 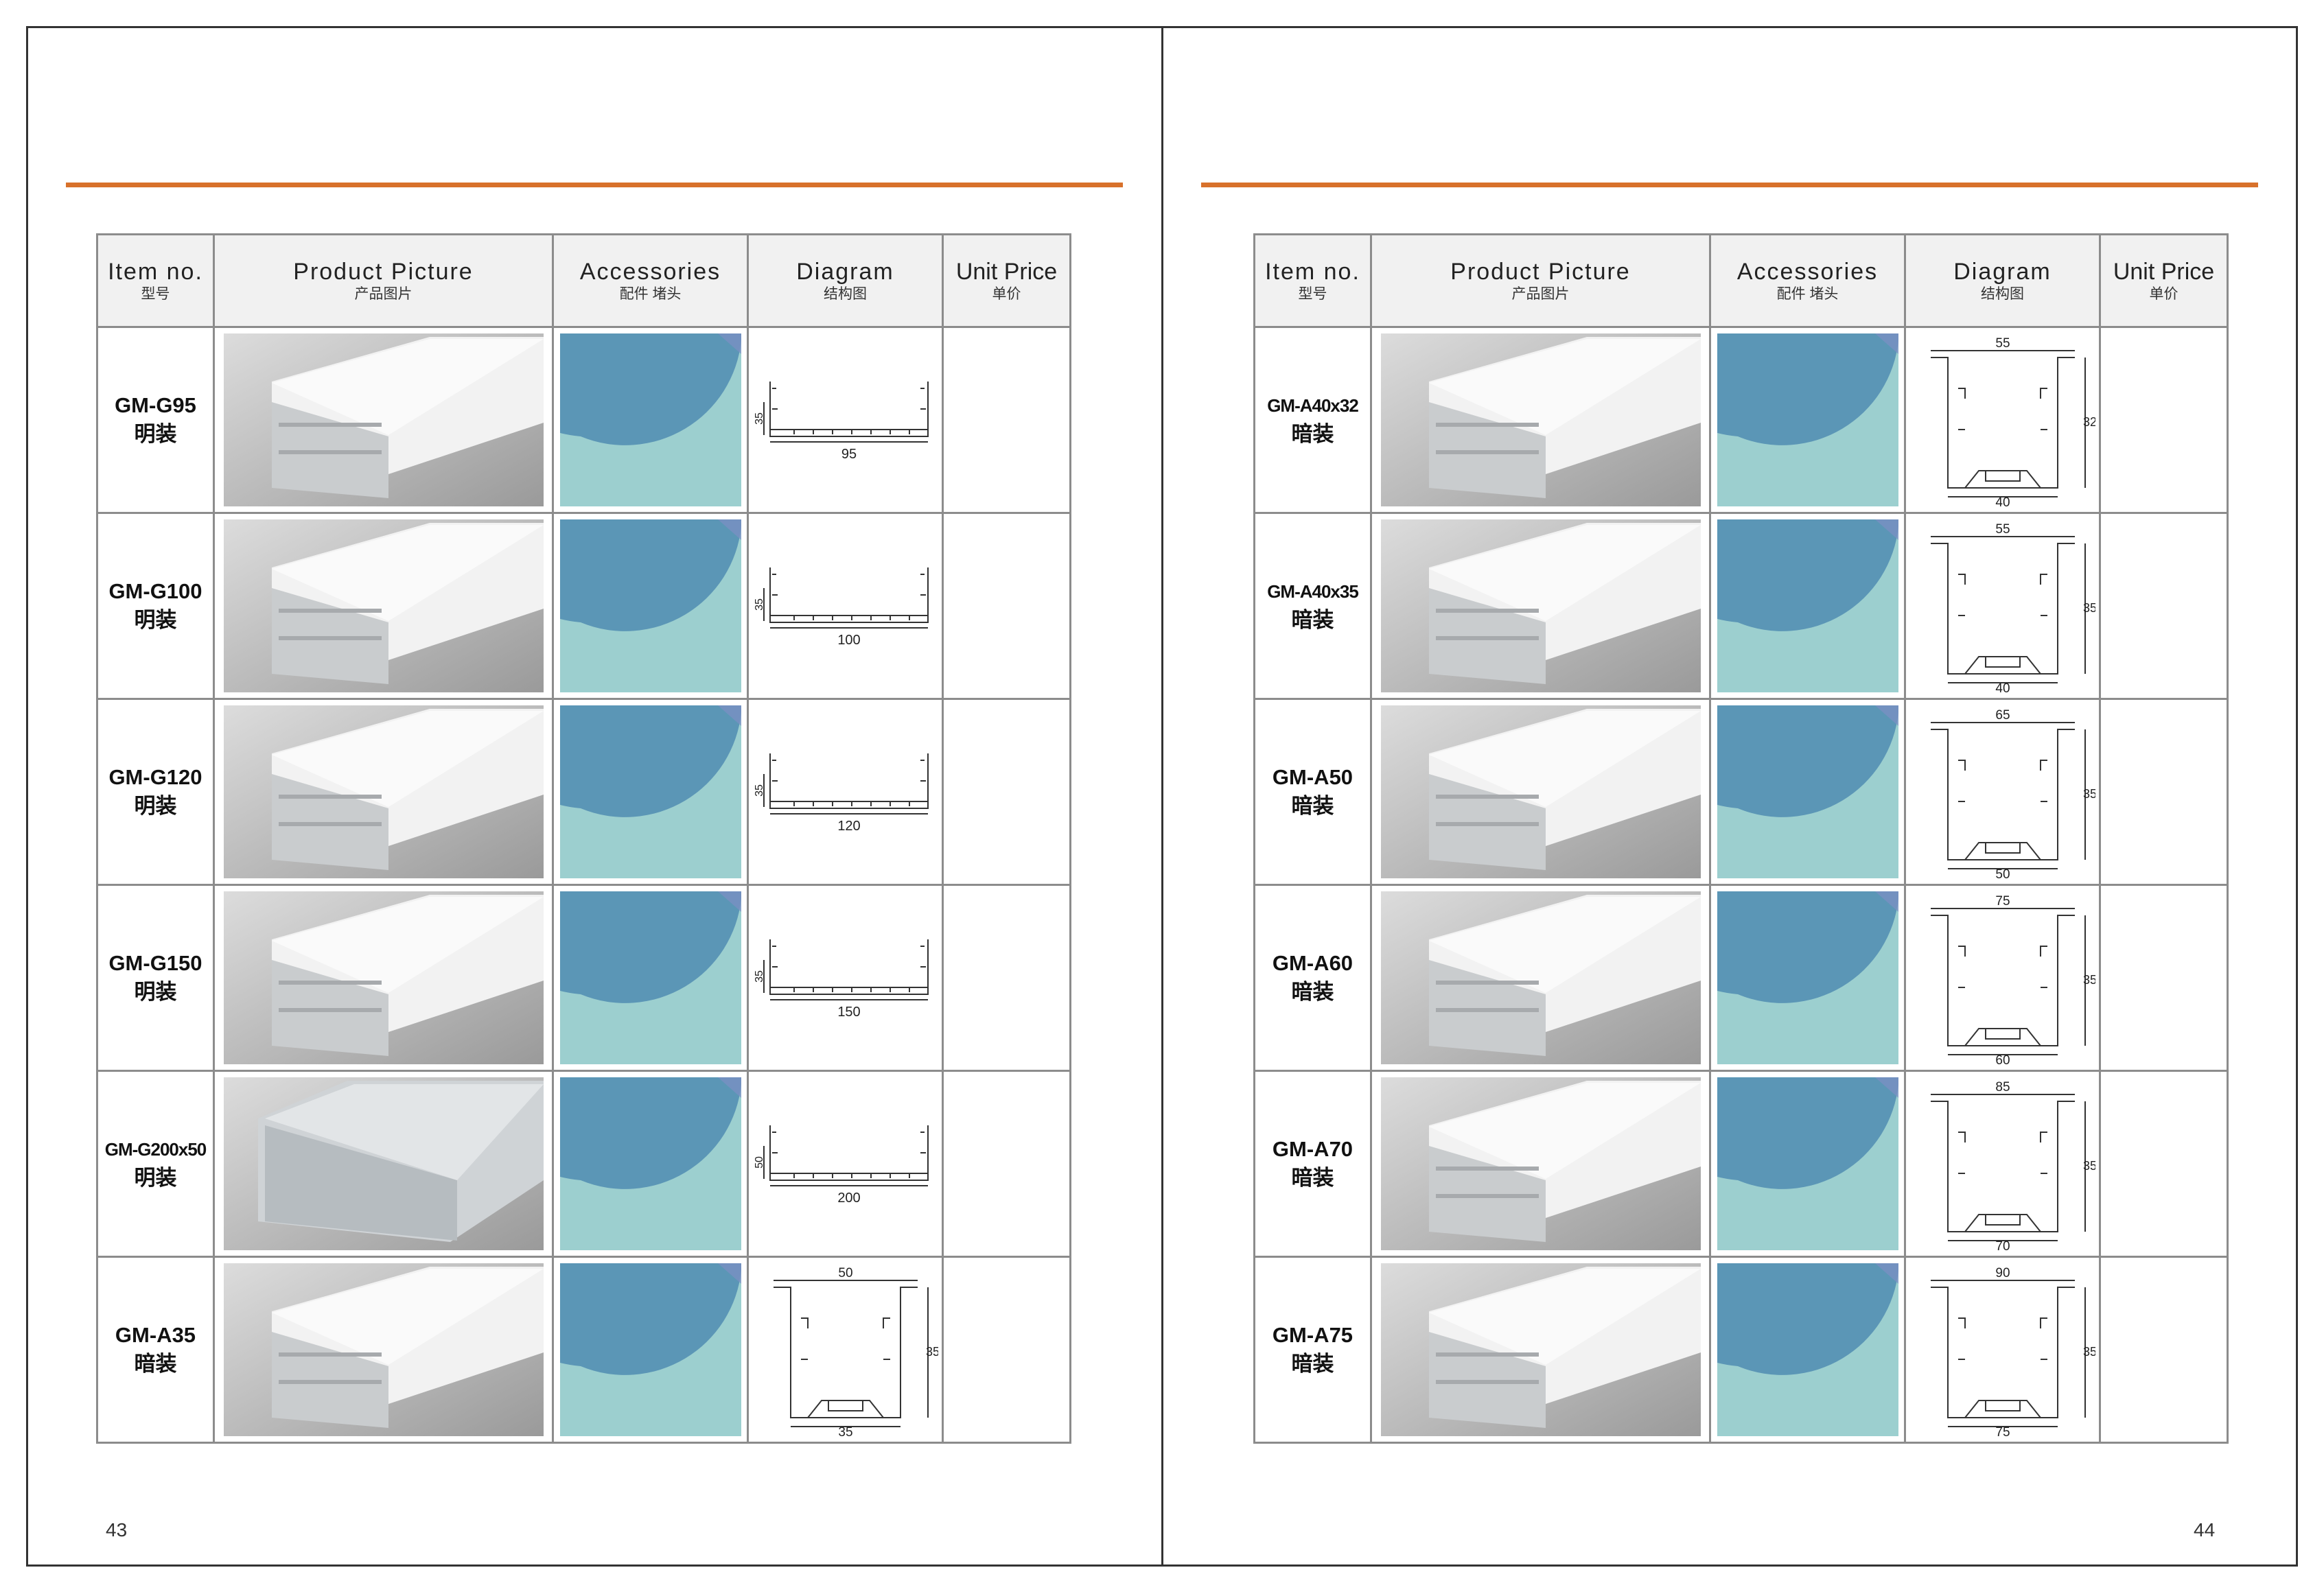 I want to click on item-no-cell: GM-A40x32 暗装, so click(x=1312, y=420).